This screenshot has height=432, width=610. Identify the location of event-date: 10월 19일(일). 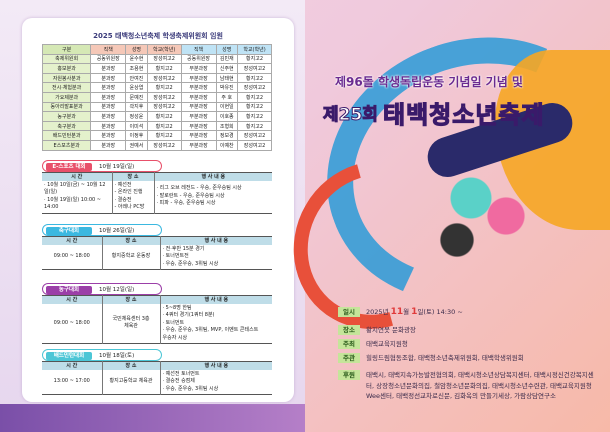
(117, 167).